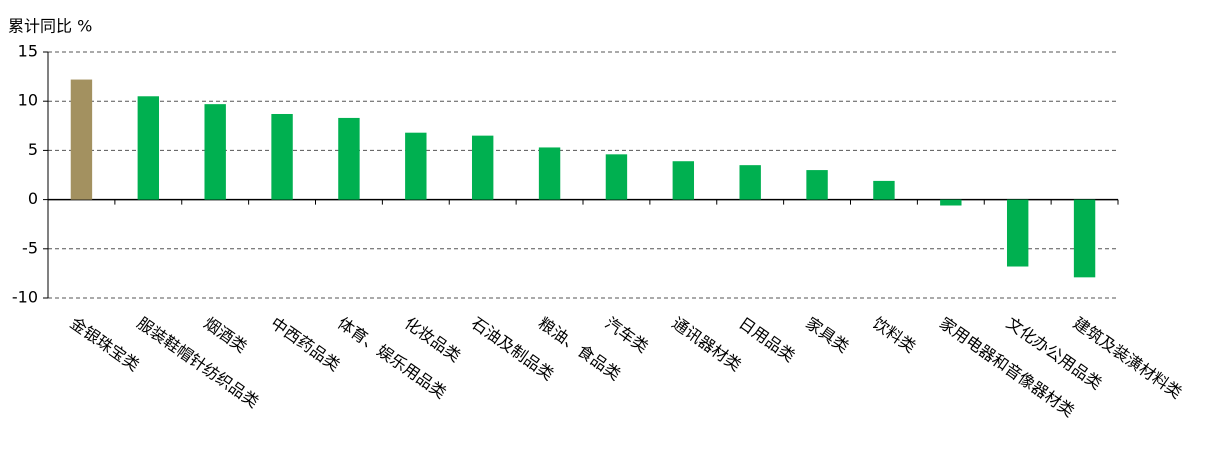  Describe the element at coordinates (894, 334) in the screenshot. I see `x-tick-label: 饮料类` at that location.